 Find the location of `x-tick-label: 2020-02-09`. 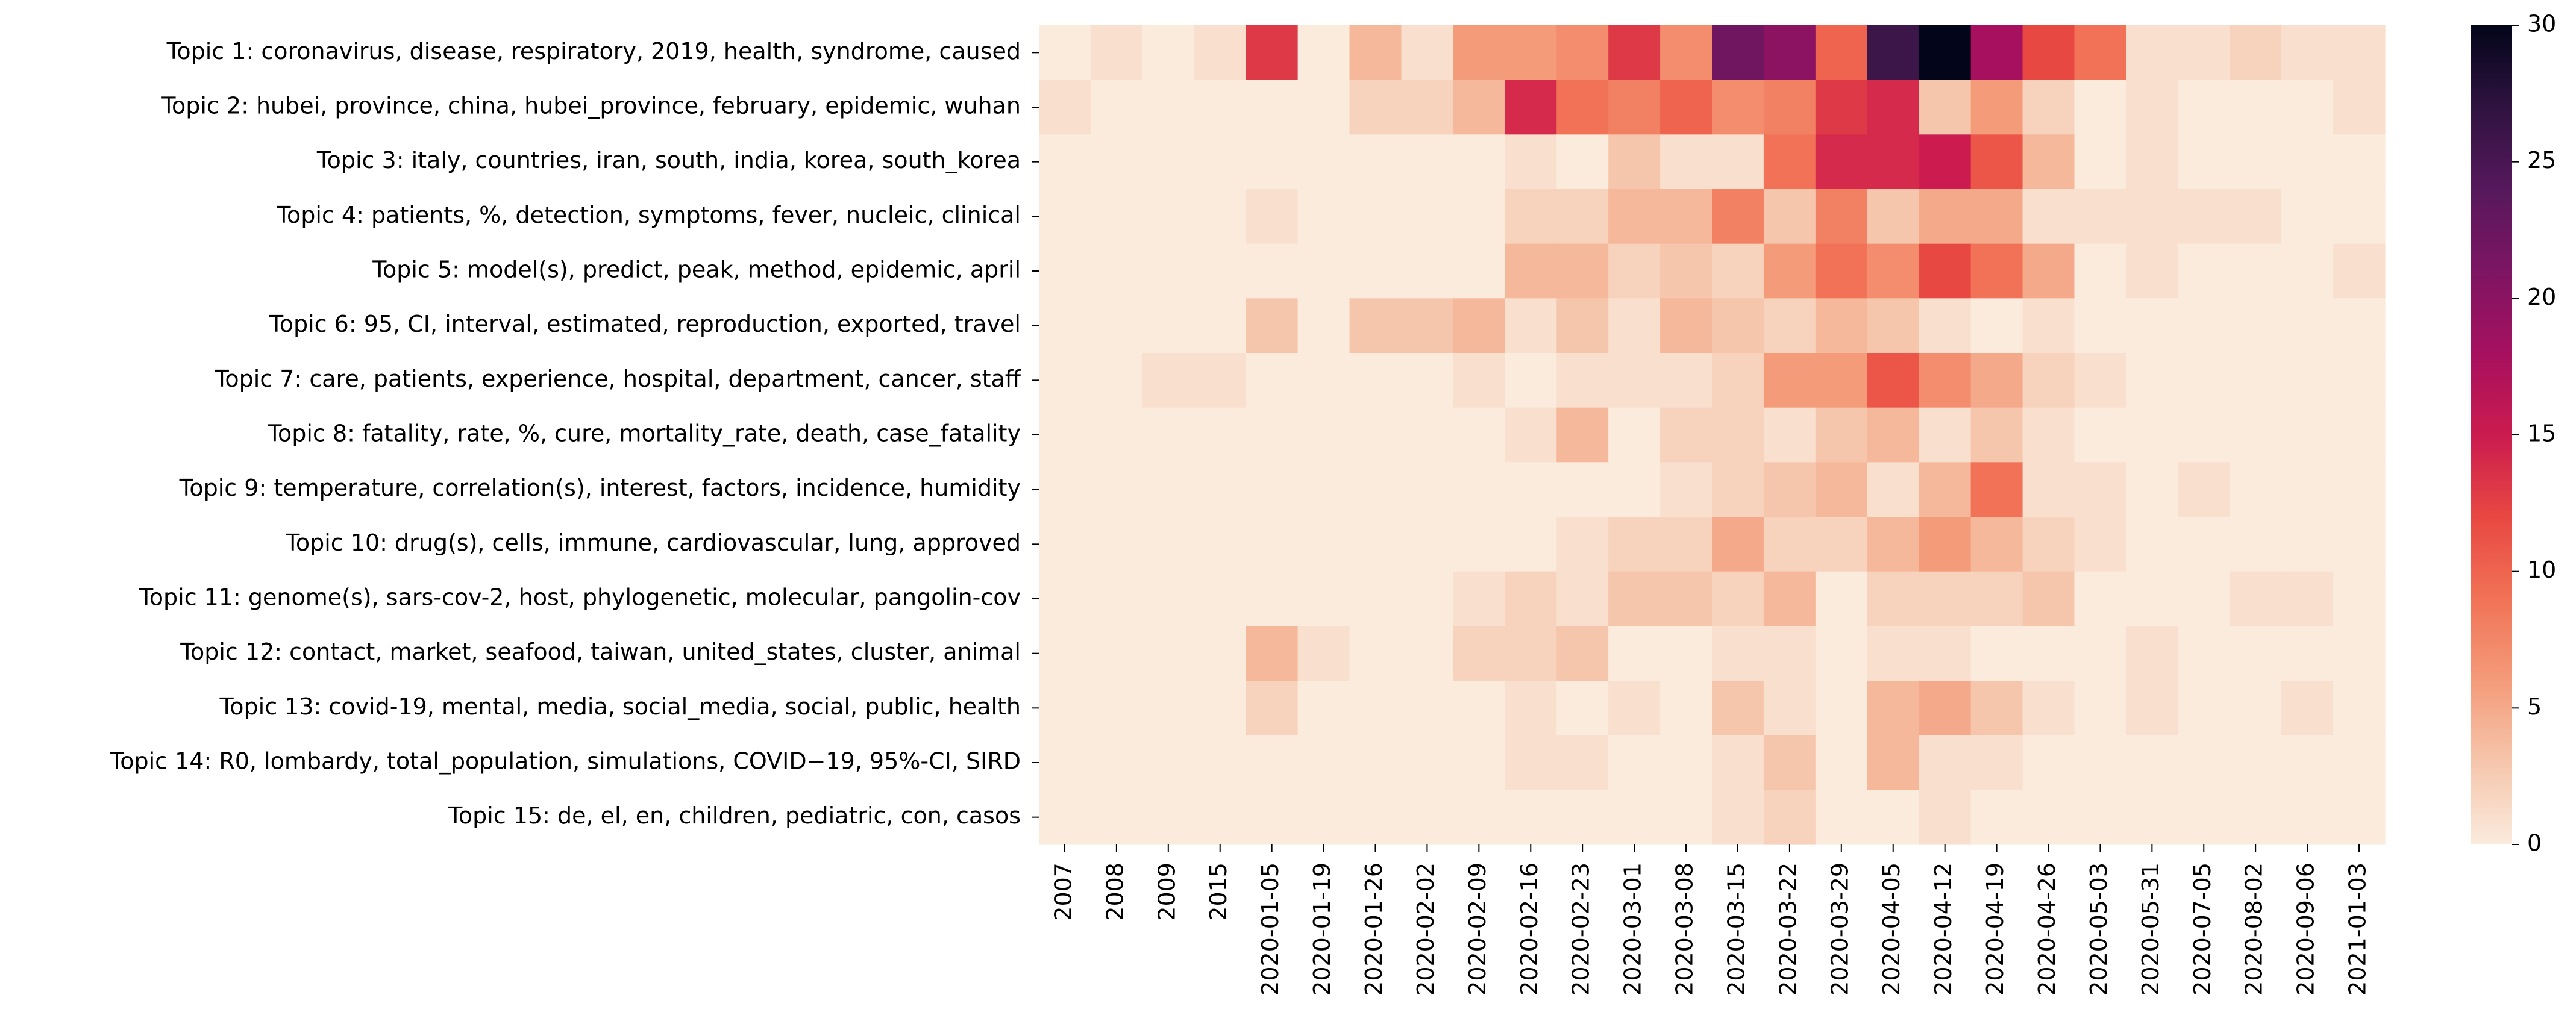

x-tick-label: 2020-02-09 is located at coordinates (1477, 929).